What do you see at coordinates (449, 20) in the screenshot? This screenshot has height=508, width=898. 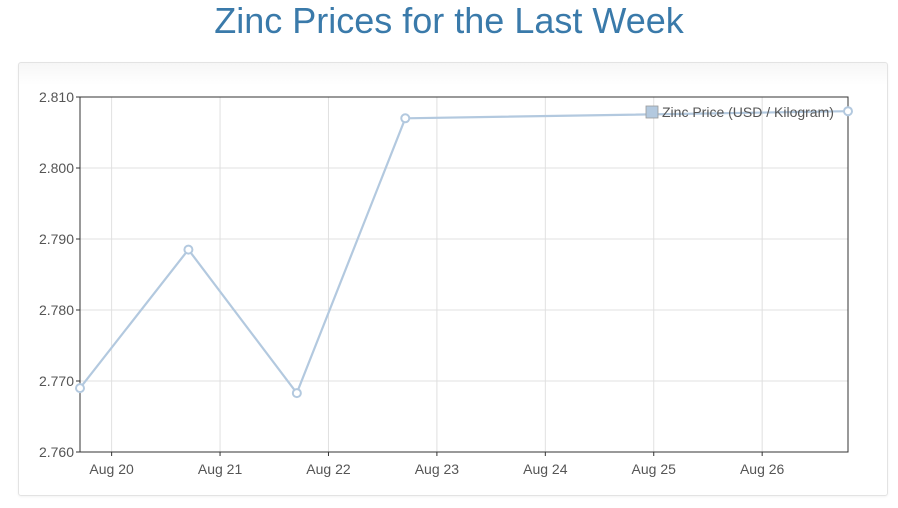 I see `page-title: Zinc Prices for the Last Week` at bounding box center [449, 20].